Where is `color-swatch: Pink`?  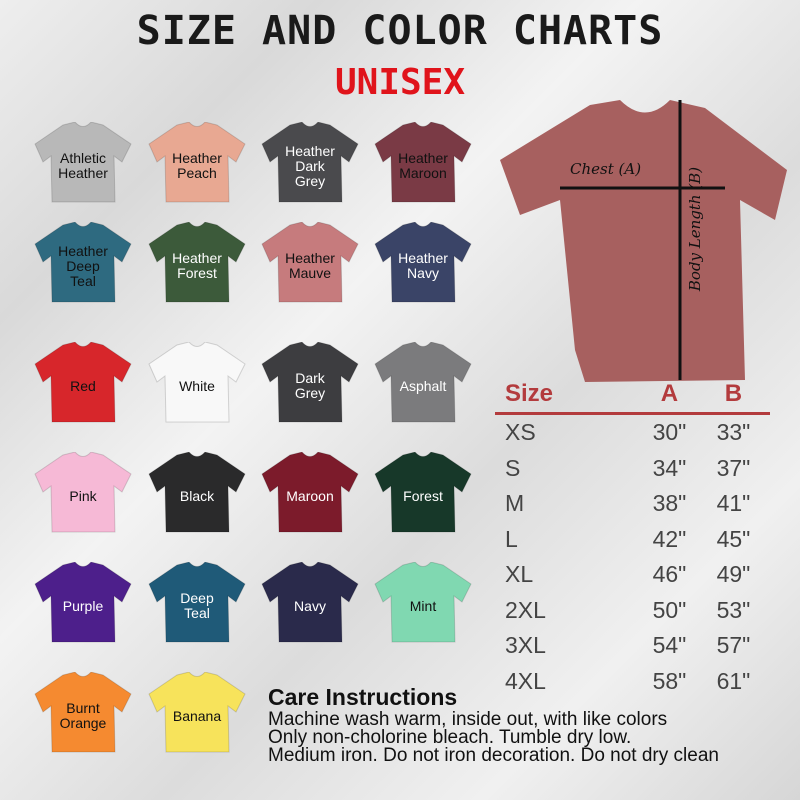
color-swatch: Pink is located at coordinates (83, 494).